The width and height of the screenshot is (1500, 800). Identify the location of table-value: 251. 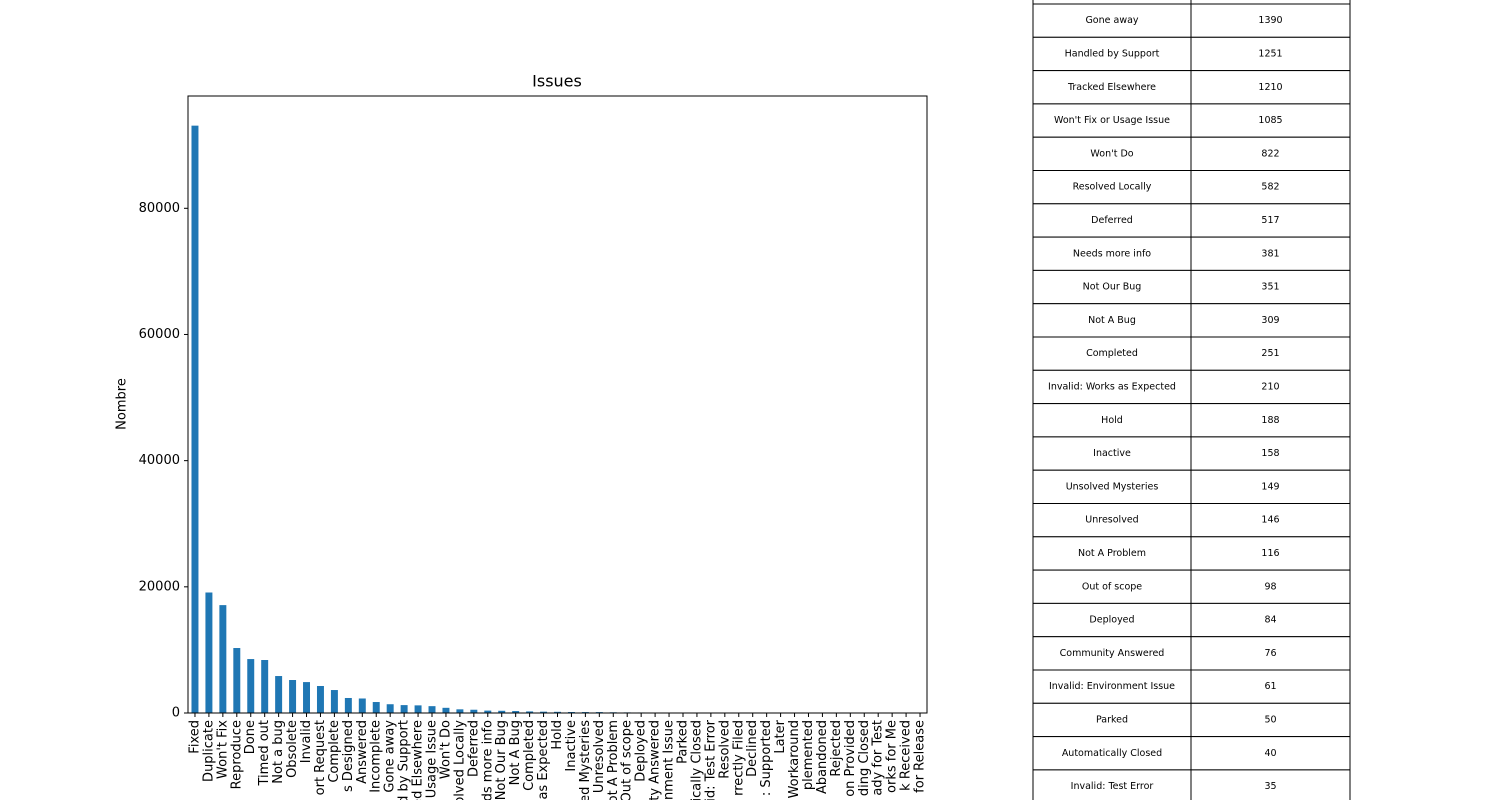
(1270, 353).